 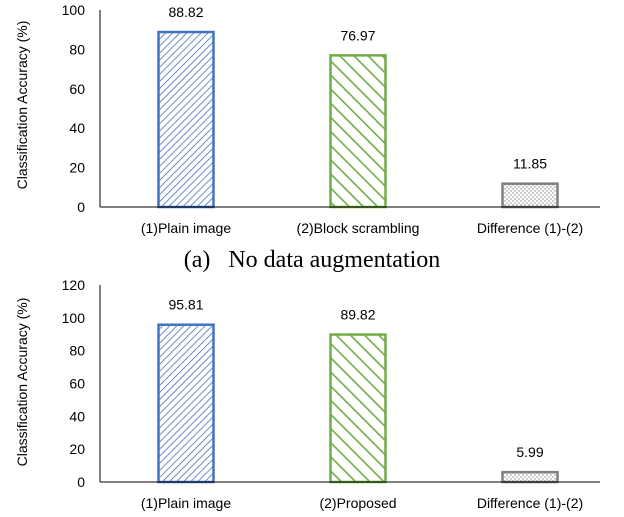 I want to click on data-label: 88.82, so click(x=185, y=12).